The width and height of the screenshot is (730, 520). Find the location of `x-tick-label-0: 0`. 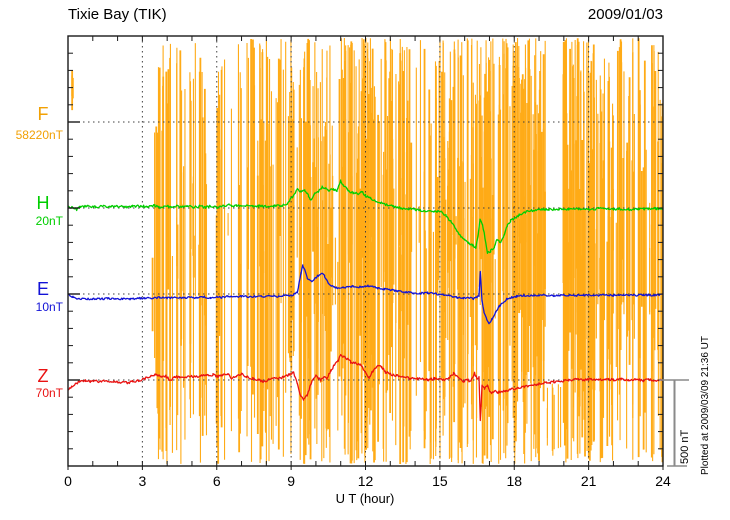

x-tick-label-0: 0 is located at coordinates (68, 481).